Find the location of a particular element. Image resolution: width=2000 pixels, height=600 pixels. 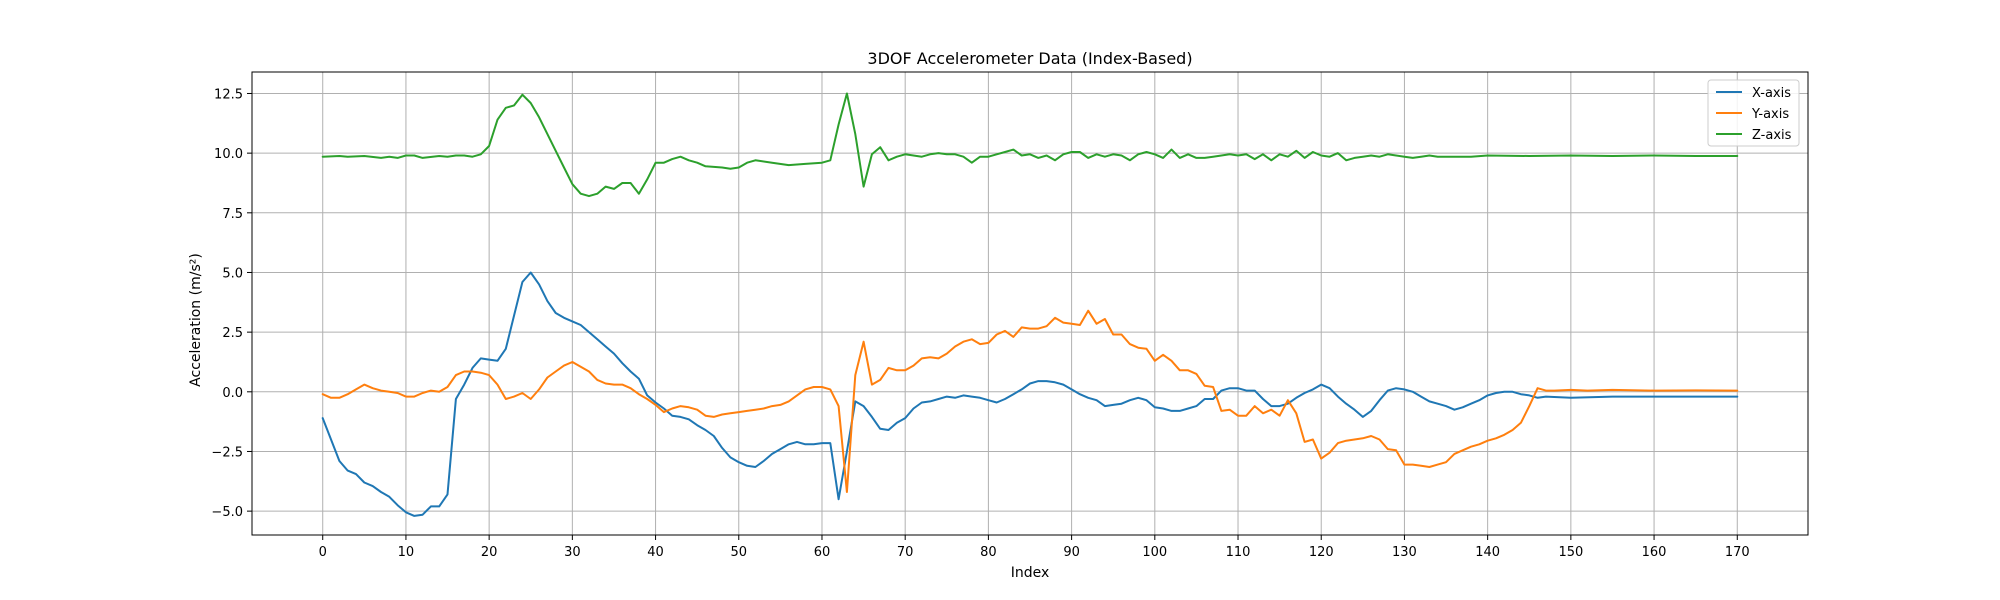

x-tick-label: 60 is located at coordinates (822, 552).